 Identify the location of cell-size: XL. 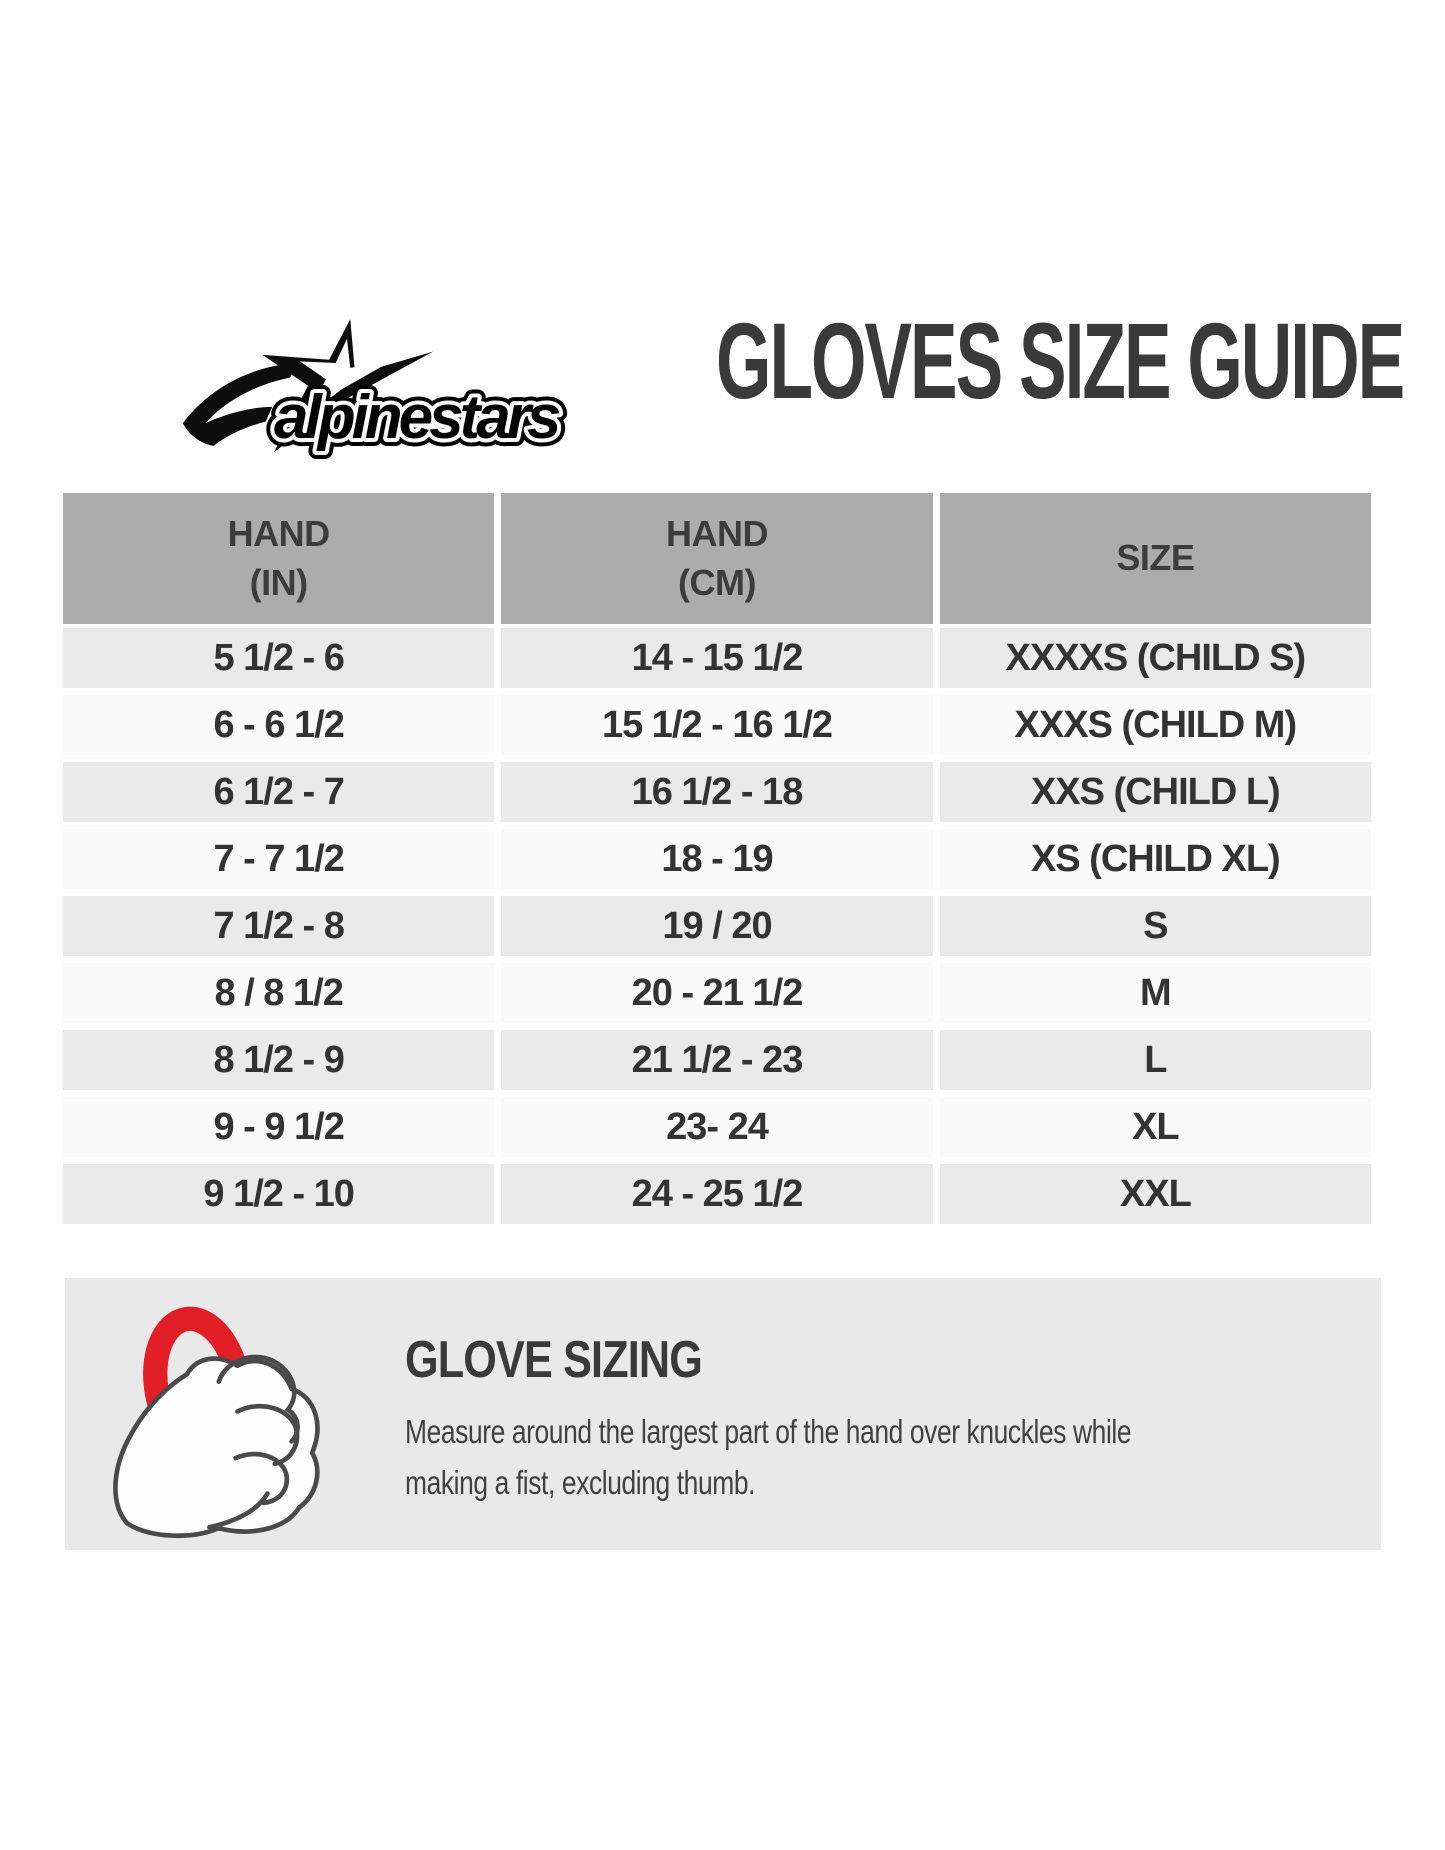
(1155, 1127).